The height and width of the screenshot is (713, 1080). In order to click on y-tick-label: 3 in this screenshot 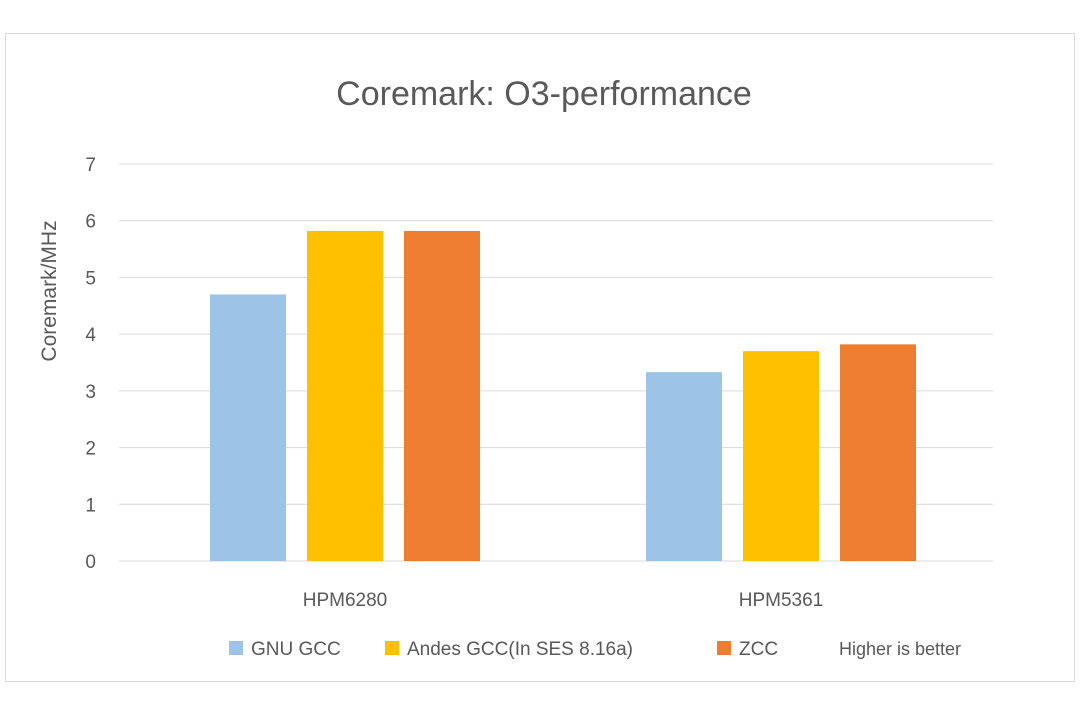, I will do `click(90, 392)`.